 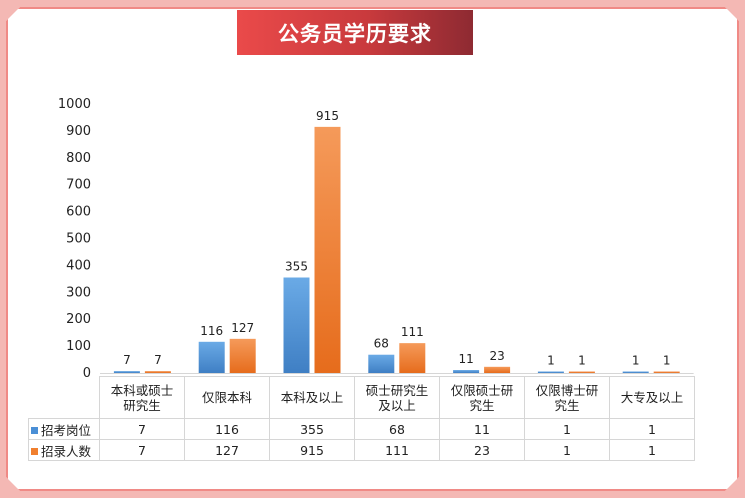 I want to click on x-tick-label-line: 硕士研究生, so click(x=397, y=390).